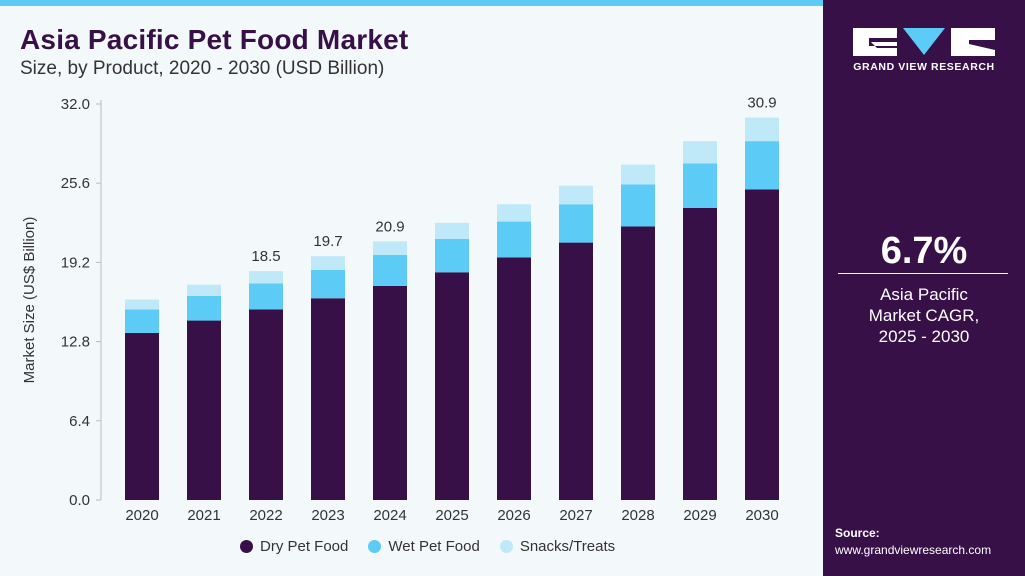 The width and height of the screenshot is (1025, 576). Describe the element at coordinates (924, 67) in the screenshot. I see `logo-text: GRAND VIEW RESEARCH` at that location.